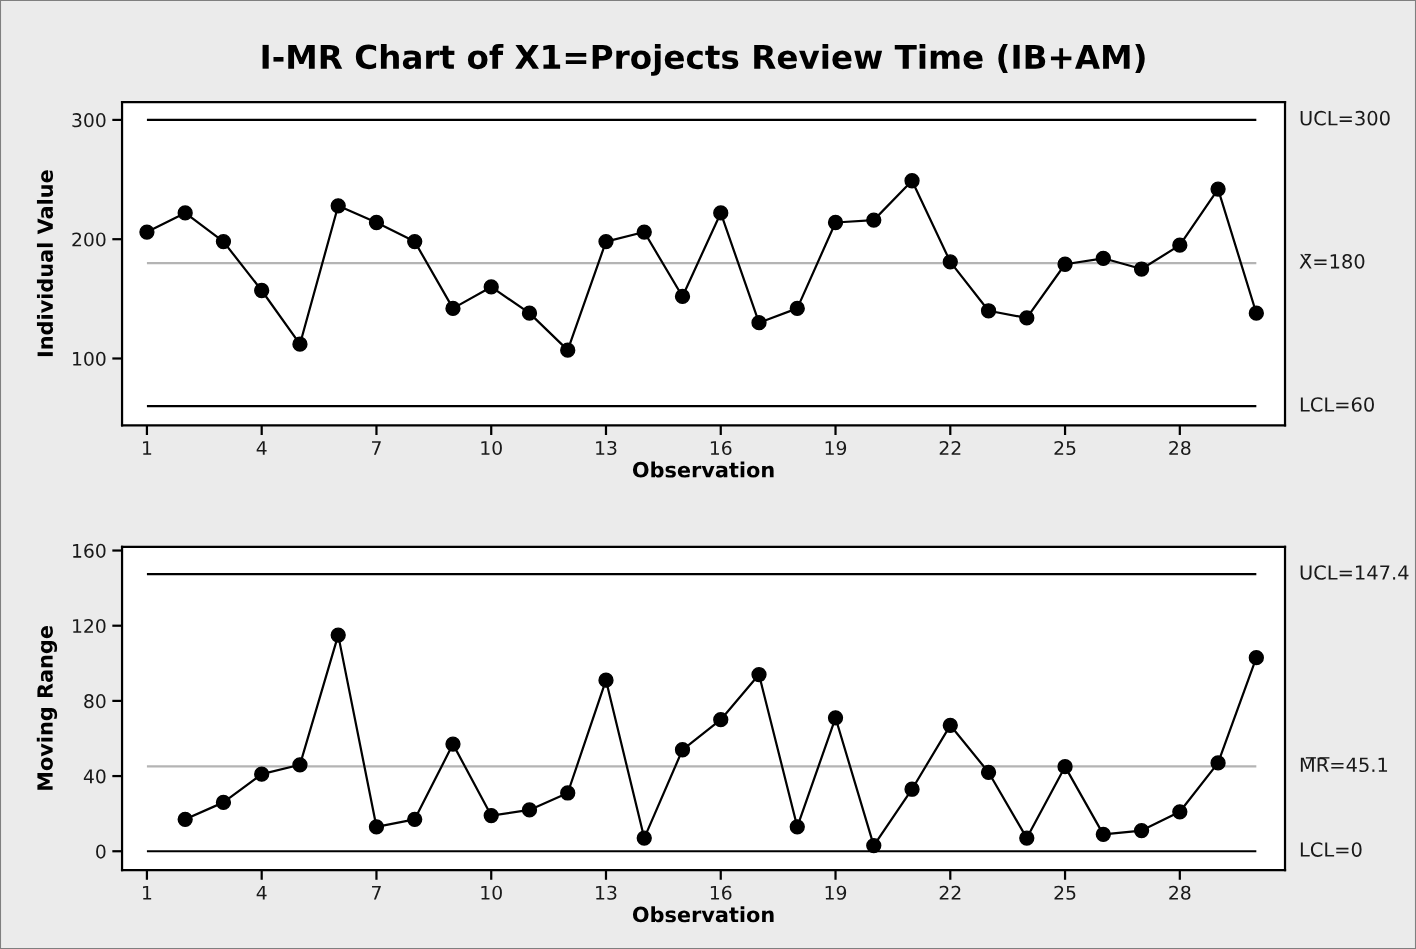  What do you see at coordinates (1337, 404) in the screenshot?
I see `ref-line-label: LCL=60` at bounding box center [1337, 404].